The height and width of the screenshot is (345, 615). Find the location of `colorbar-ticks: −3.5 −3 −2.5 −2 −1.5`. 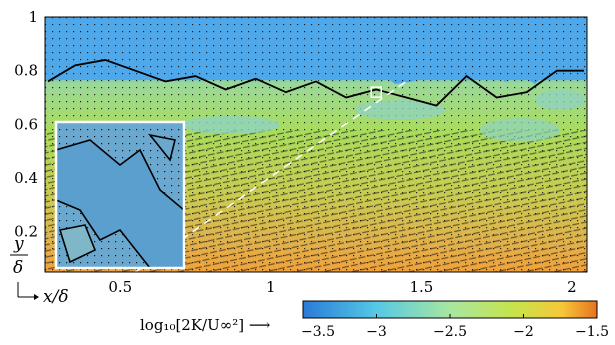

colorbar-ticks: −3.5 −3 −2.5 −2 −1.5 is located at coordinates (455, 327).